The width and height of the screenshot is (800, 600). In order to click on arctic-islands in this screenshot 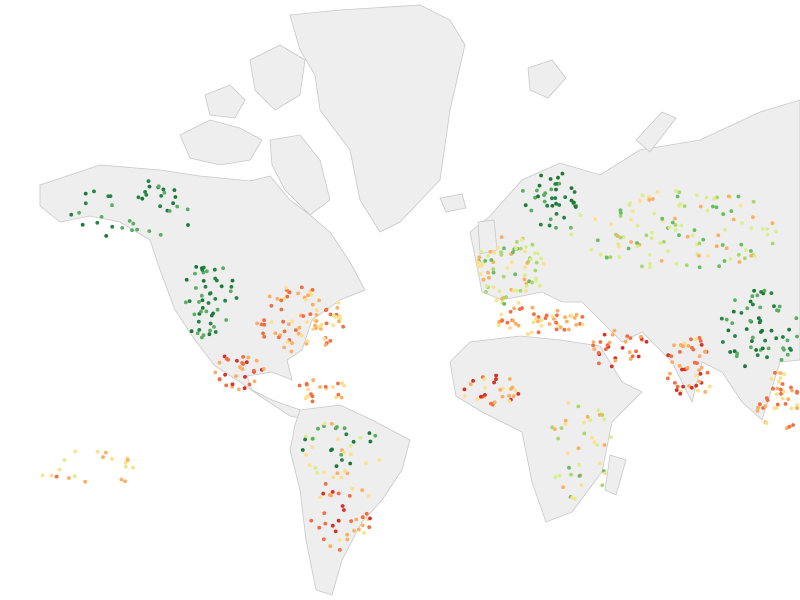, I will do `click(277, 77)`.